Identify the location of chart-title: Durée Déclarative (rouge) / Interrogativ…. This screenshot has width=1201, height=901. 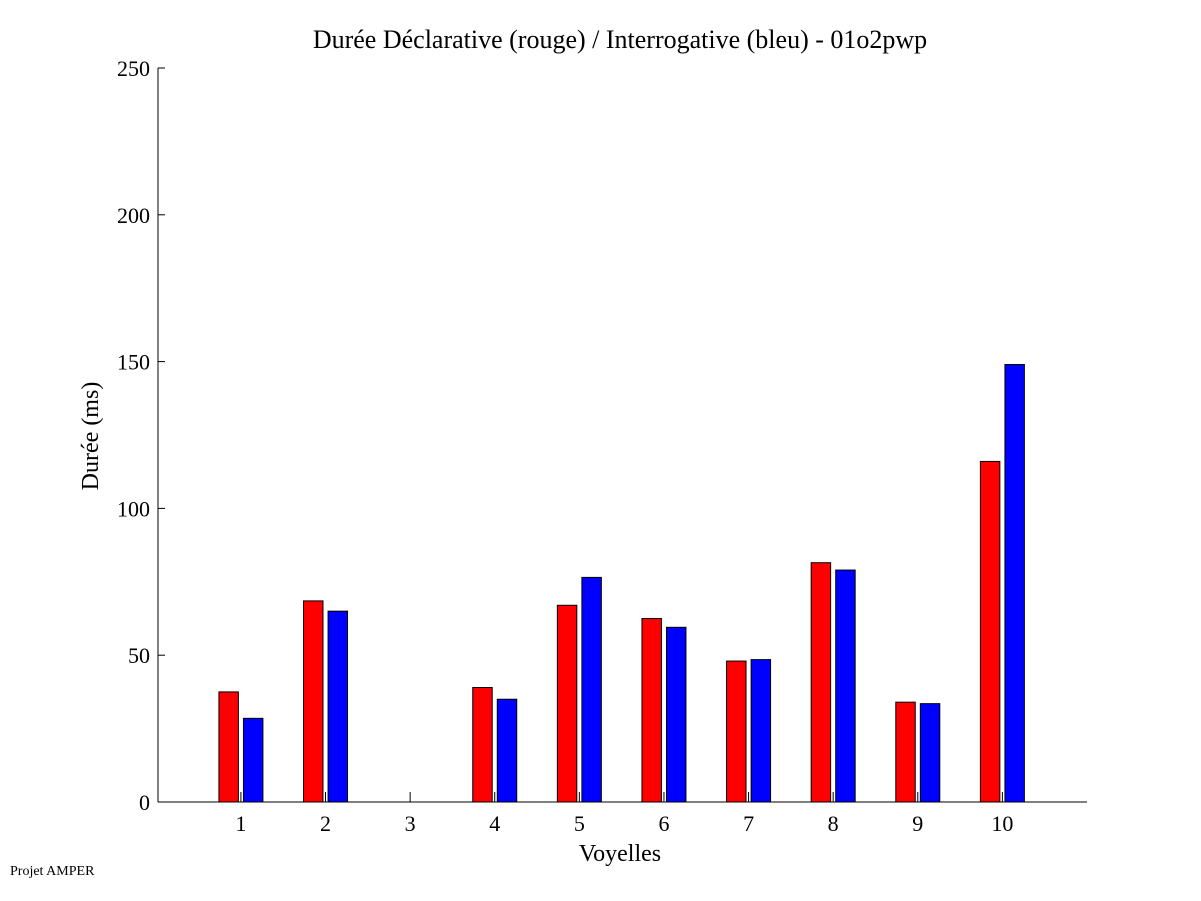
(620, 39).